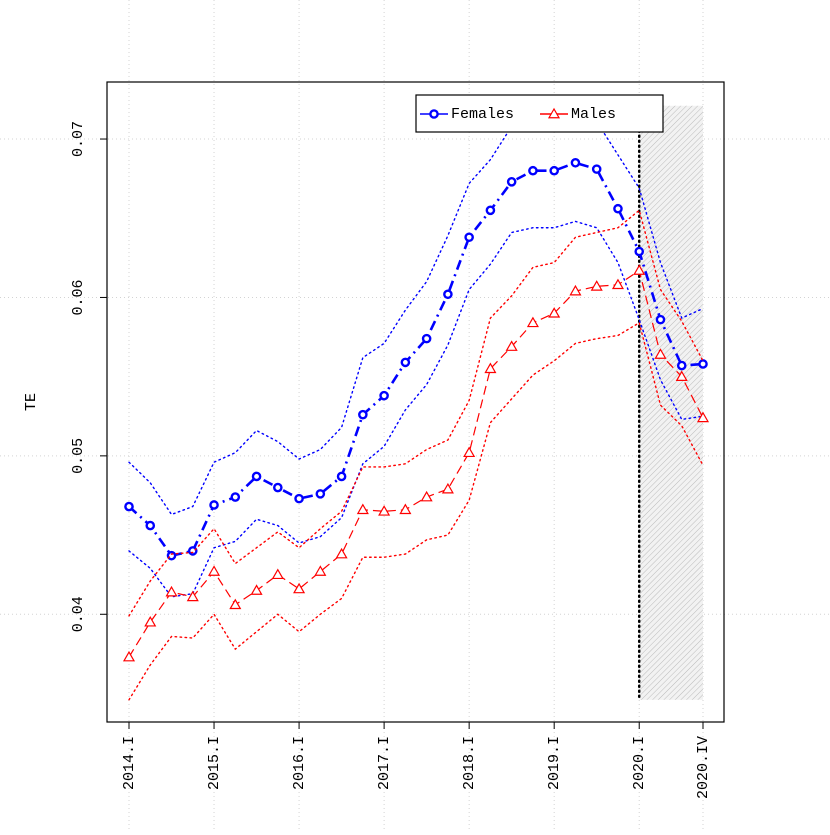 This screenshot has height=835, width=830. What do you see at coordinates (554, 763) in the screenshot?
I see `x-tick-label: 2019.I` at bounding box center [554, 763].